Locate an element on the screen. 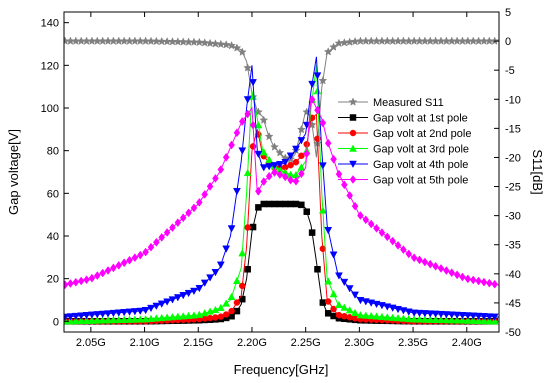  y-axis-right: 5 0 -5 -10 -15 -20 -25 -30 -35 -40 -45 -50 is located at coordinates (507, 173).